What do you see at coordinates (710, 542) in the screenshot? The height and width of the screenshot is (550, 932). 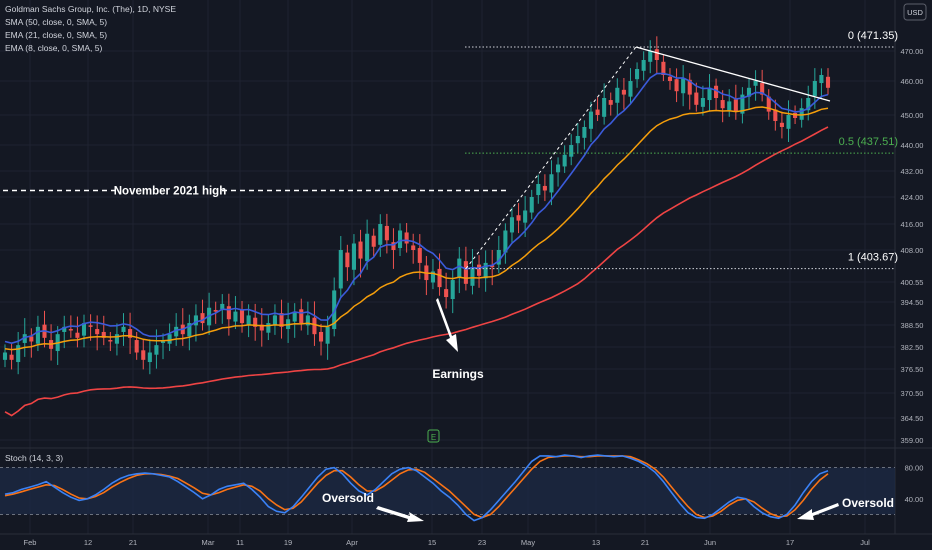 I see `x-tick-label: Jun` at bounding box center [710, 542].